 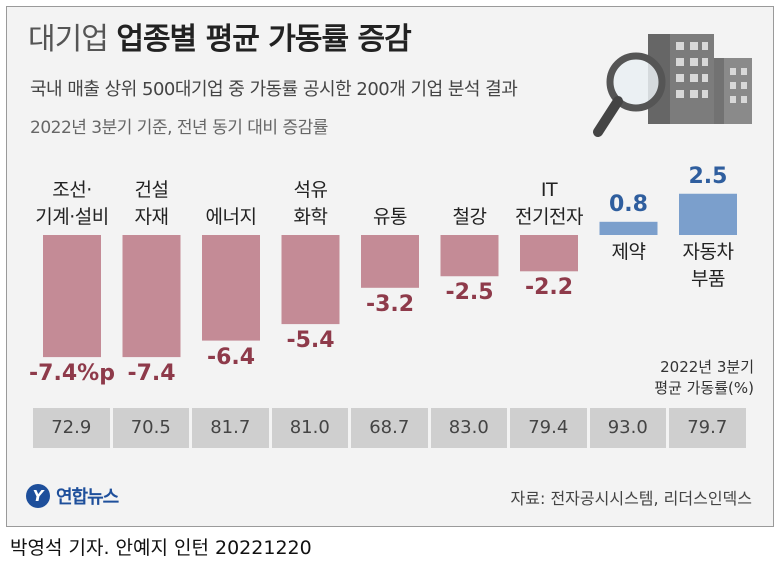 What do you see at coordinates (708, 252) in the screenshot?
I see `category-label-line: 자동차` at bounding box center [708, 252].